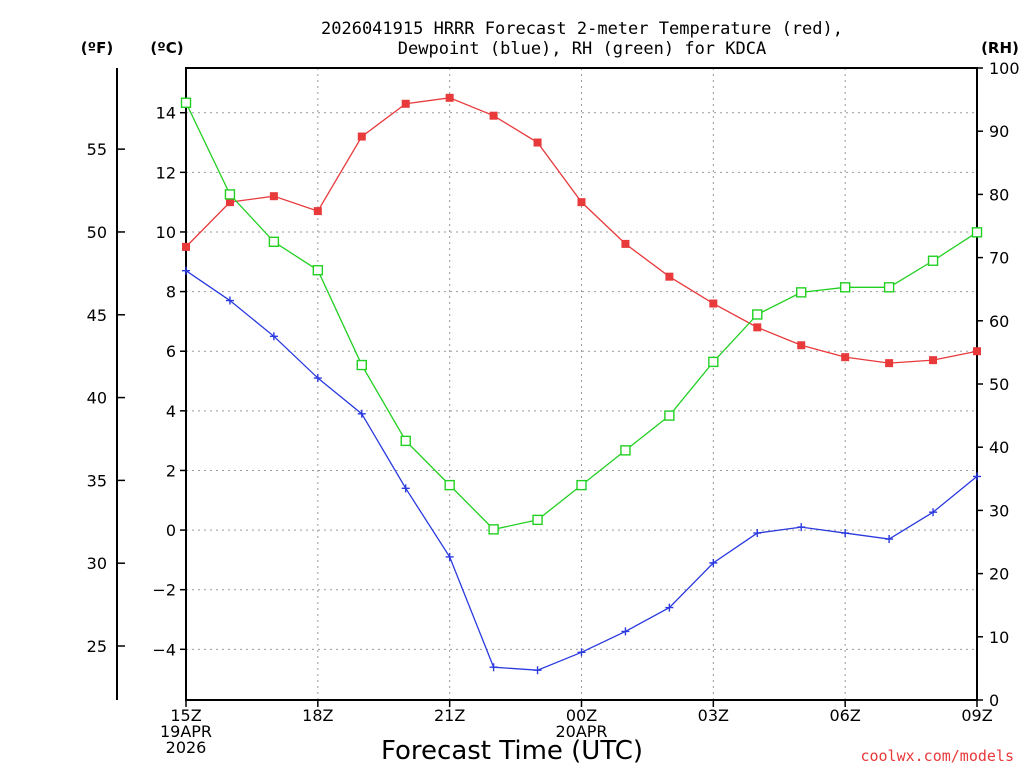 The height and width of the screenshot is (768, 1024). I want to click on rh-tick-label: 40, so click(999, 447).